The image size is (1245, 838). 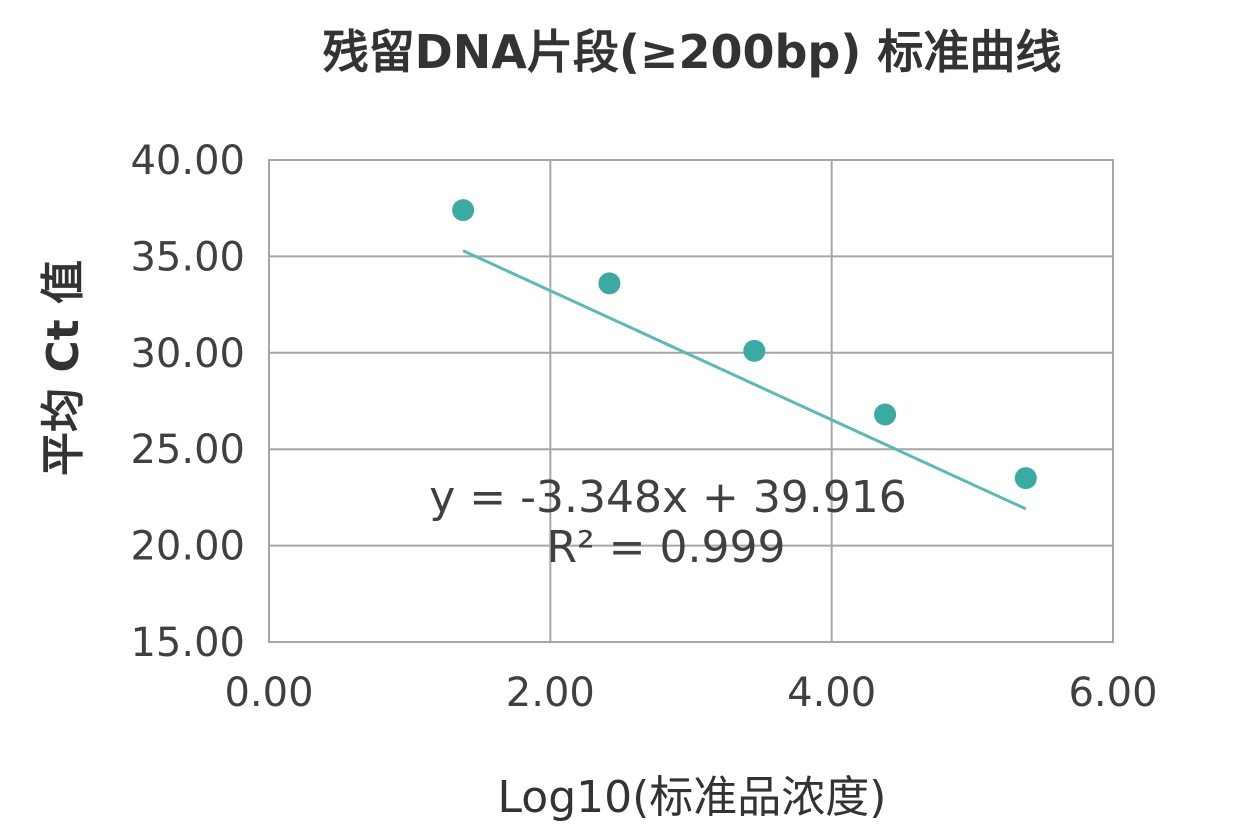 What do you see at coordinates (831, 693) in the screenshot?
I see `x-tick-label: 4.00` at bounding box center [831, 693].